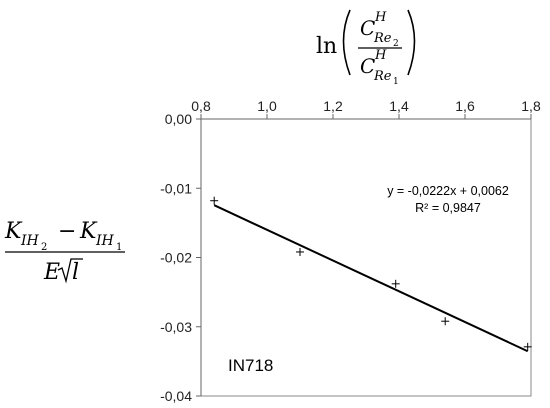 The width and height of the screenshot is (550, 408). I want to click on y-num-right-sub: IH, so click(105, 241).